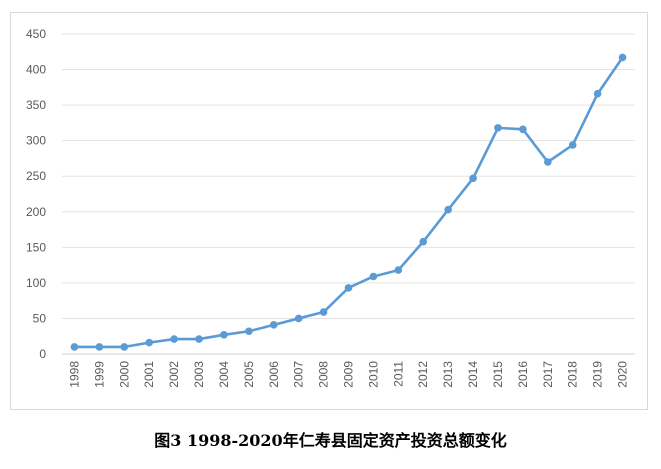  What do you see at coordinates (373, 374) in the screenshot?
I see `x-tick-label: 2010` at bounding box center [373, 374].